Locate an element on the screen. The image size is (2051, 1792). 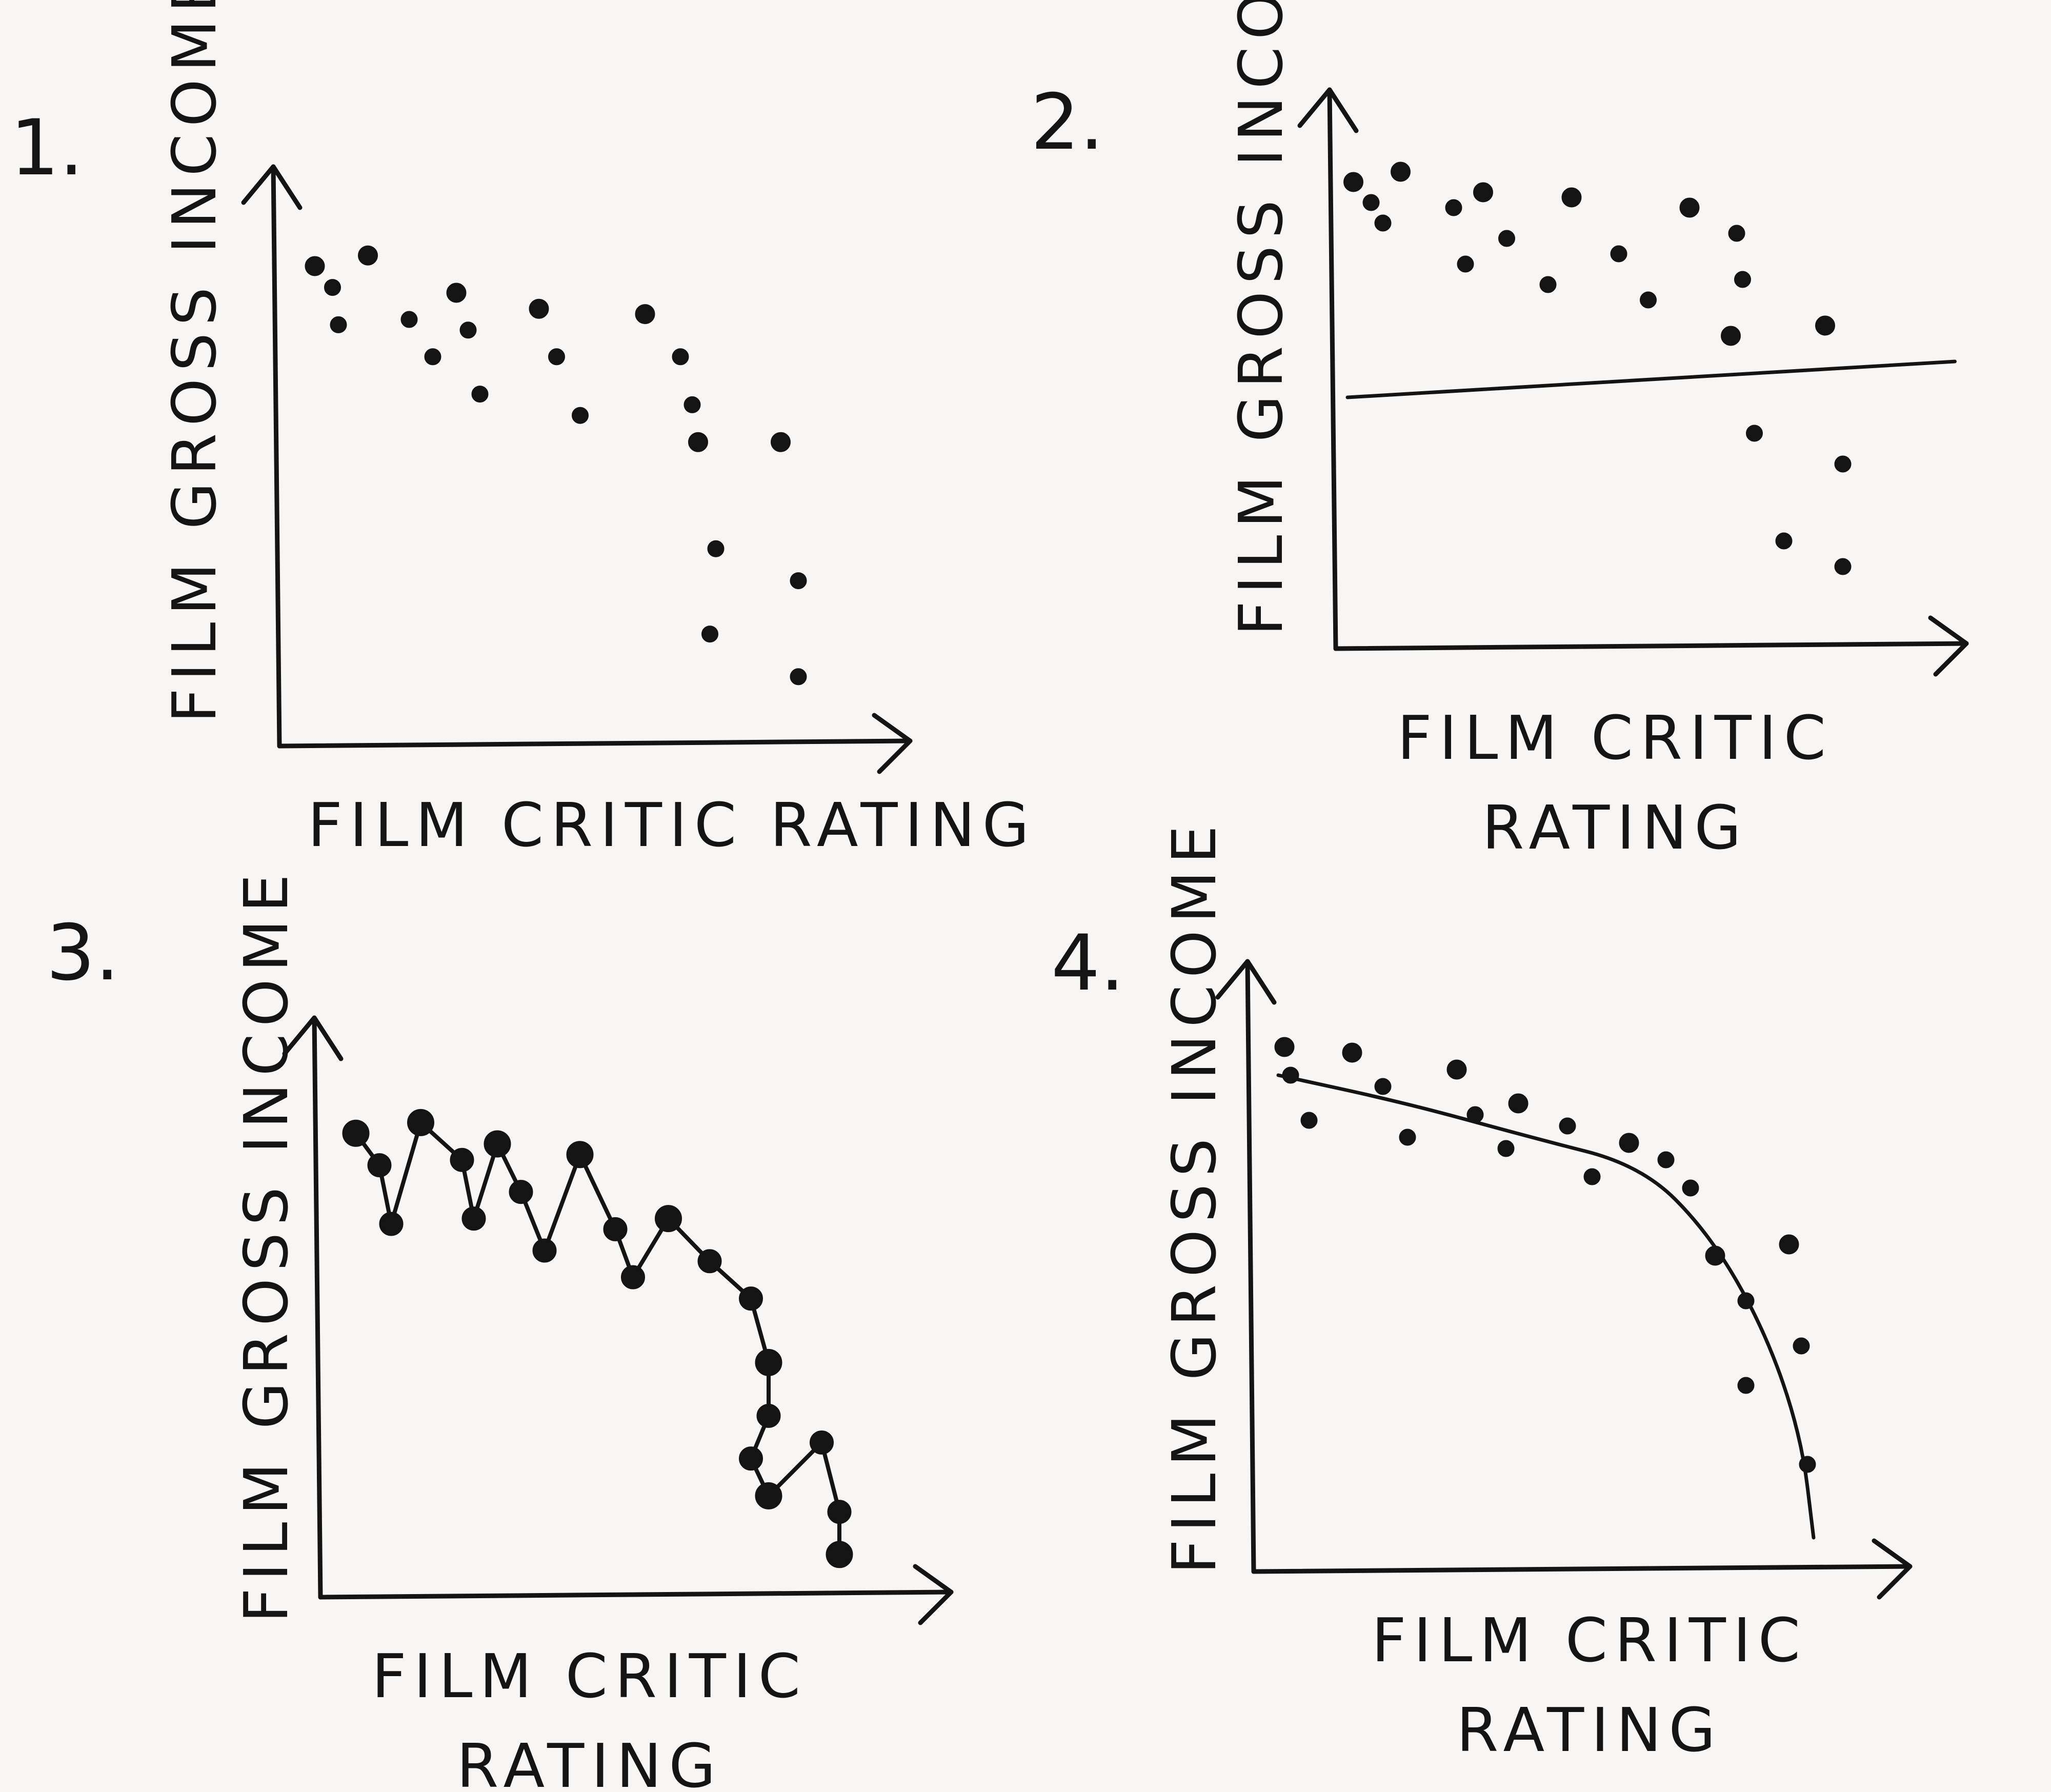
fit-curve is located at coordinates (1546, 1306).